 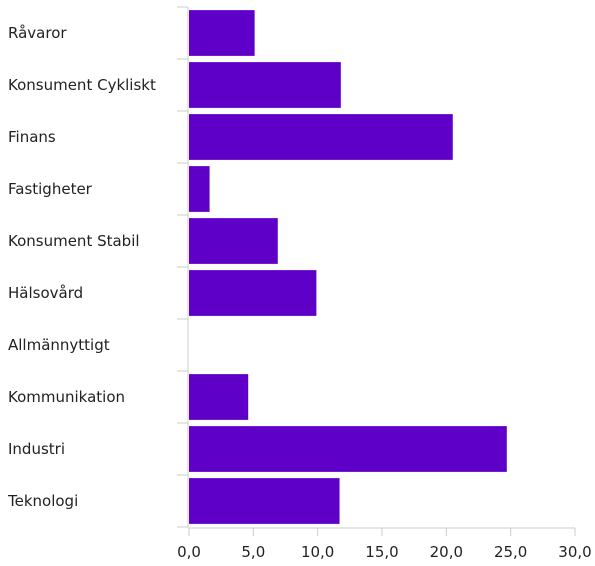 I want to click on category-label: Hälsovård, so click(x=45, y=293).